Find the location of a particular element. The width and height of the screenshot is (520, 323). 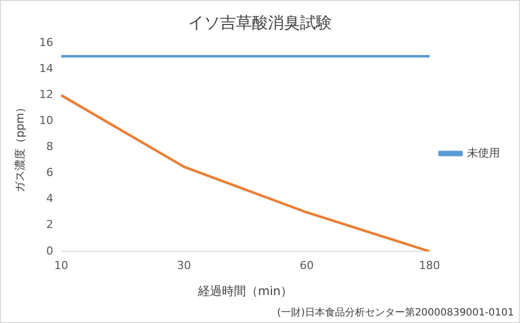

y-tick-label: 4 is located at coordinates (50, 199).